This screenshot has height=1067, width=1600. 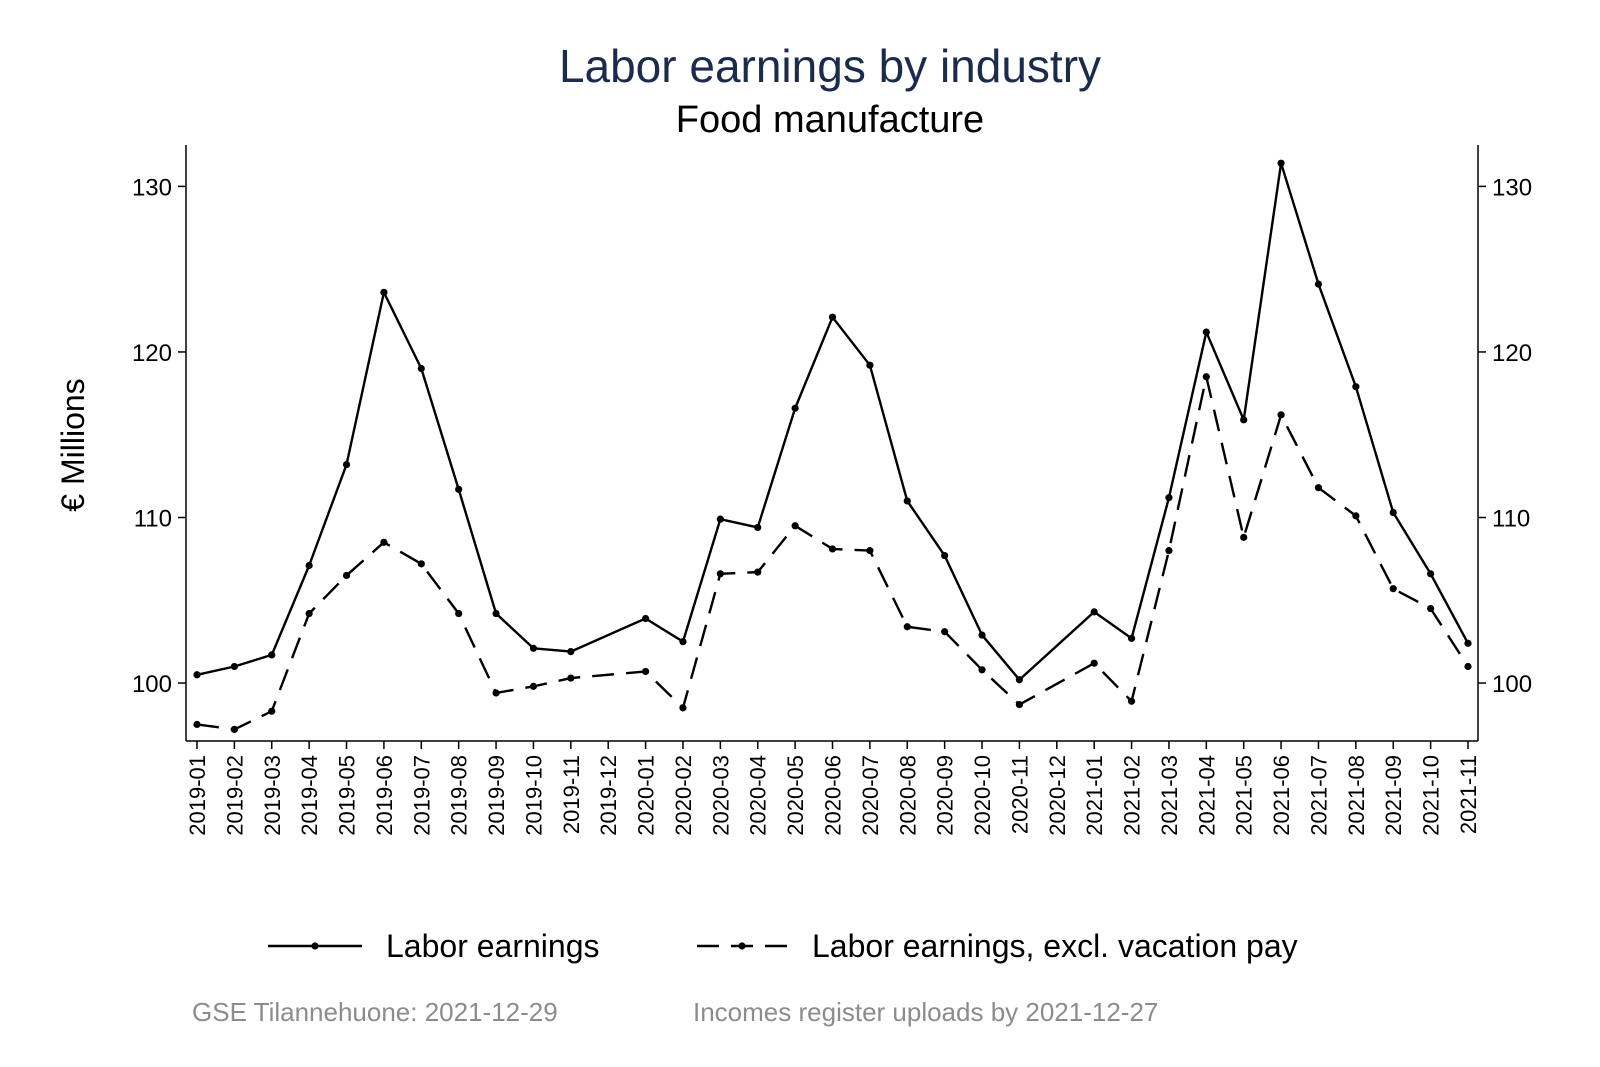 What do you see at coordinates (925, 1012) in the screenshot?
I see `footer-upload: Incomes register uploads by 2021-12-27` at bounding box center [925, 1012].